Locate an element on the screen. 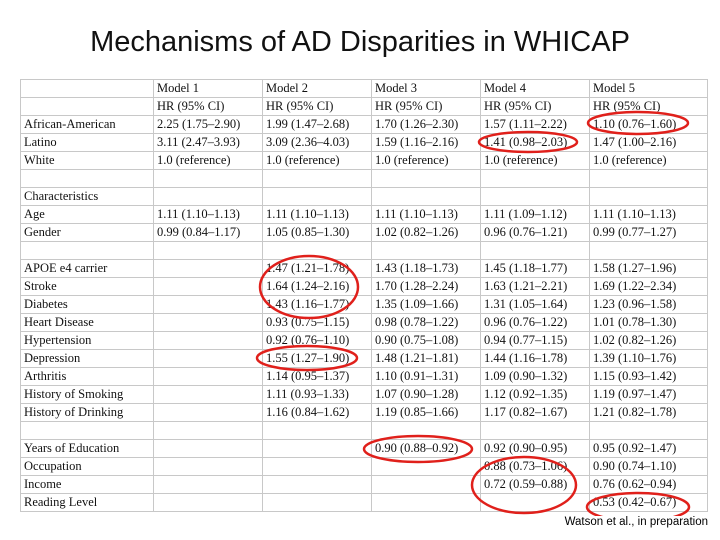 The height and width of the screenshot is (540, 720). cell: 0.93 (0.75–1.15) is located at coordinates (317, 322).